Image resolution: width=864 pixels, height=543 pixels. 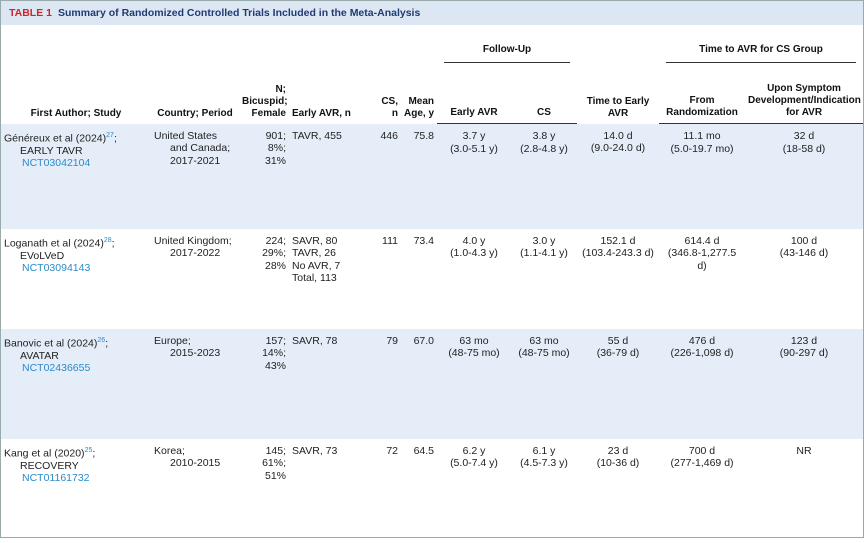 I want to click on table-cell: Kang et al (2020)25; RECOVERY NCT01161732, so click(x=76, y=491).